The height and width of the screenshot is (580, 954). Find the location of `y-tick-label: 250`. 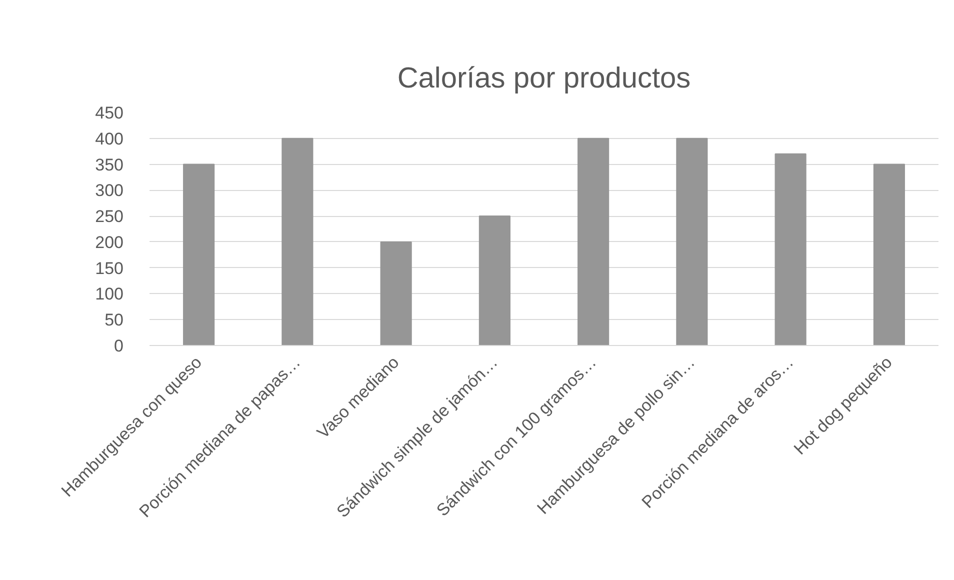

y-tick-label: 250 is located at coordinates (109, 216).